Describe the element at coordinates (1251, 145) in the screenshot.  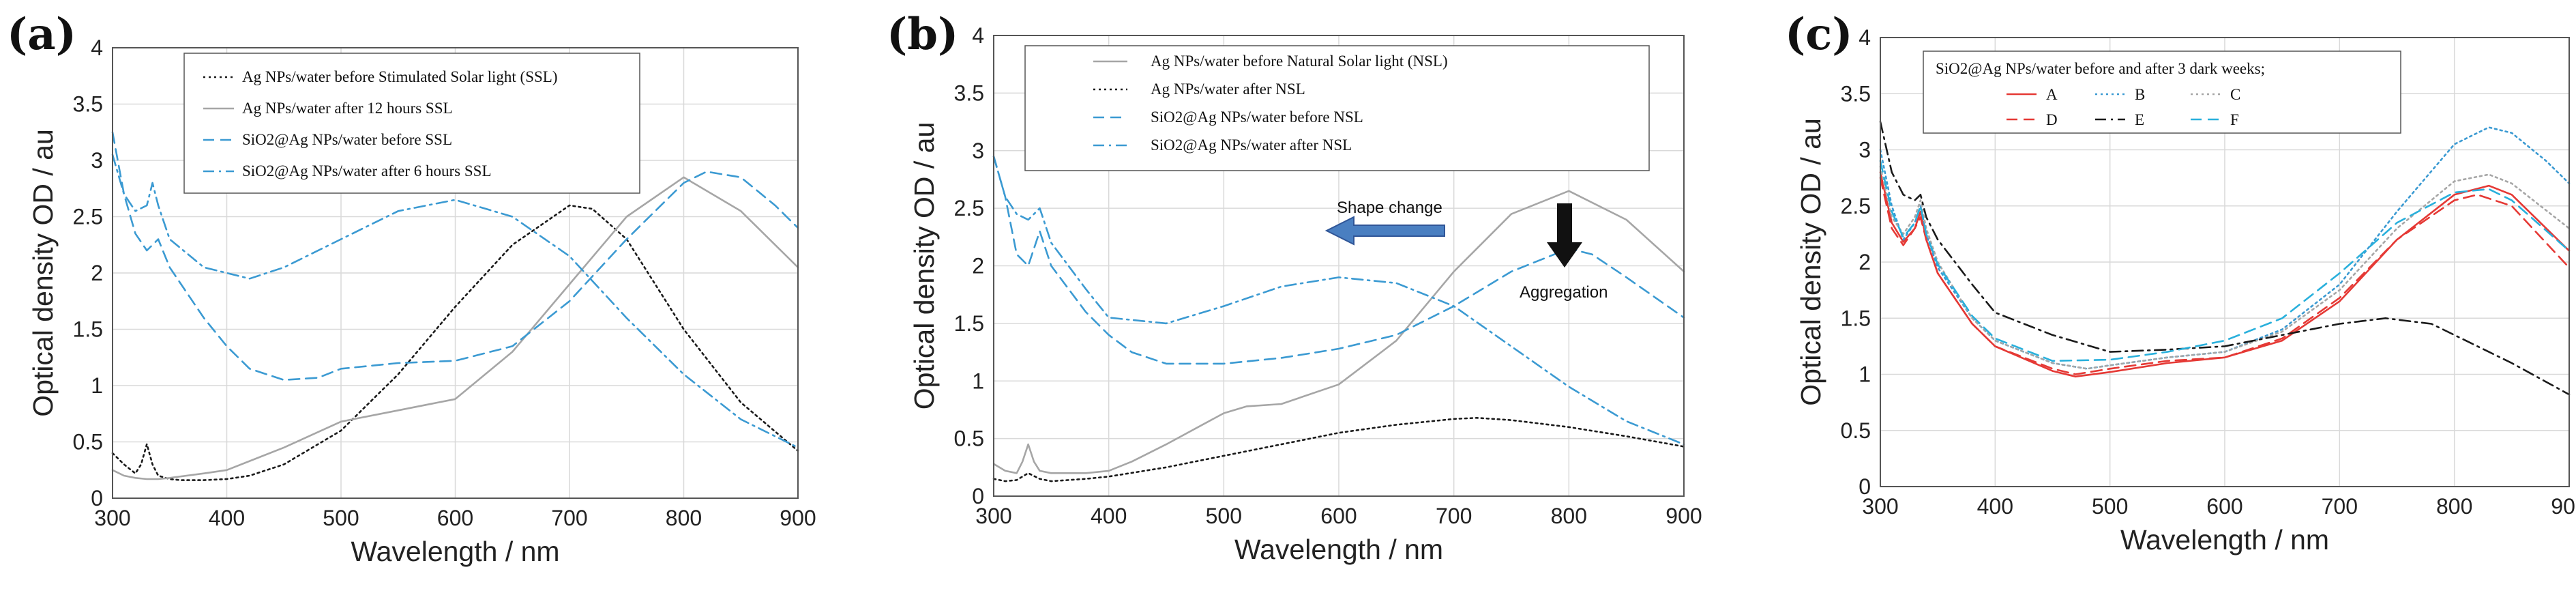
I see `legend-label: SiO2@Ag NPs/water after NSL` at that location.